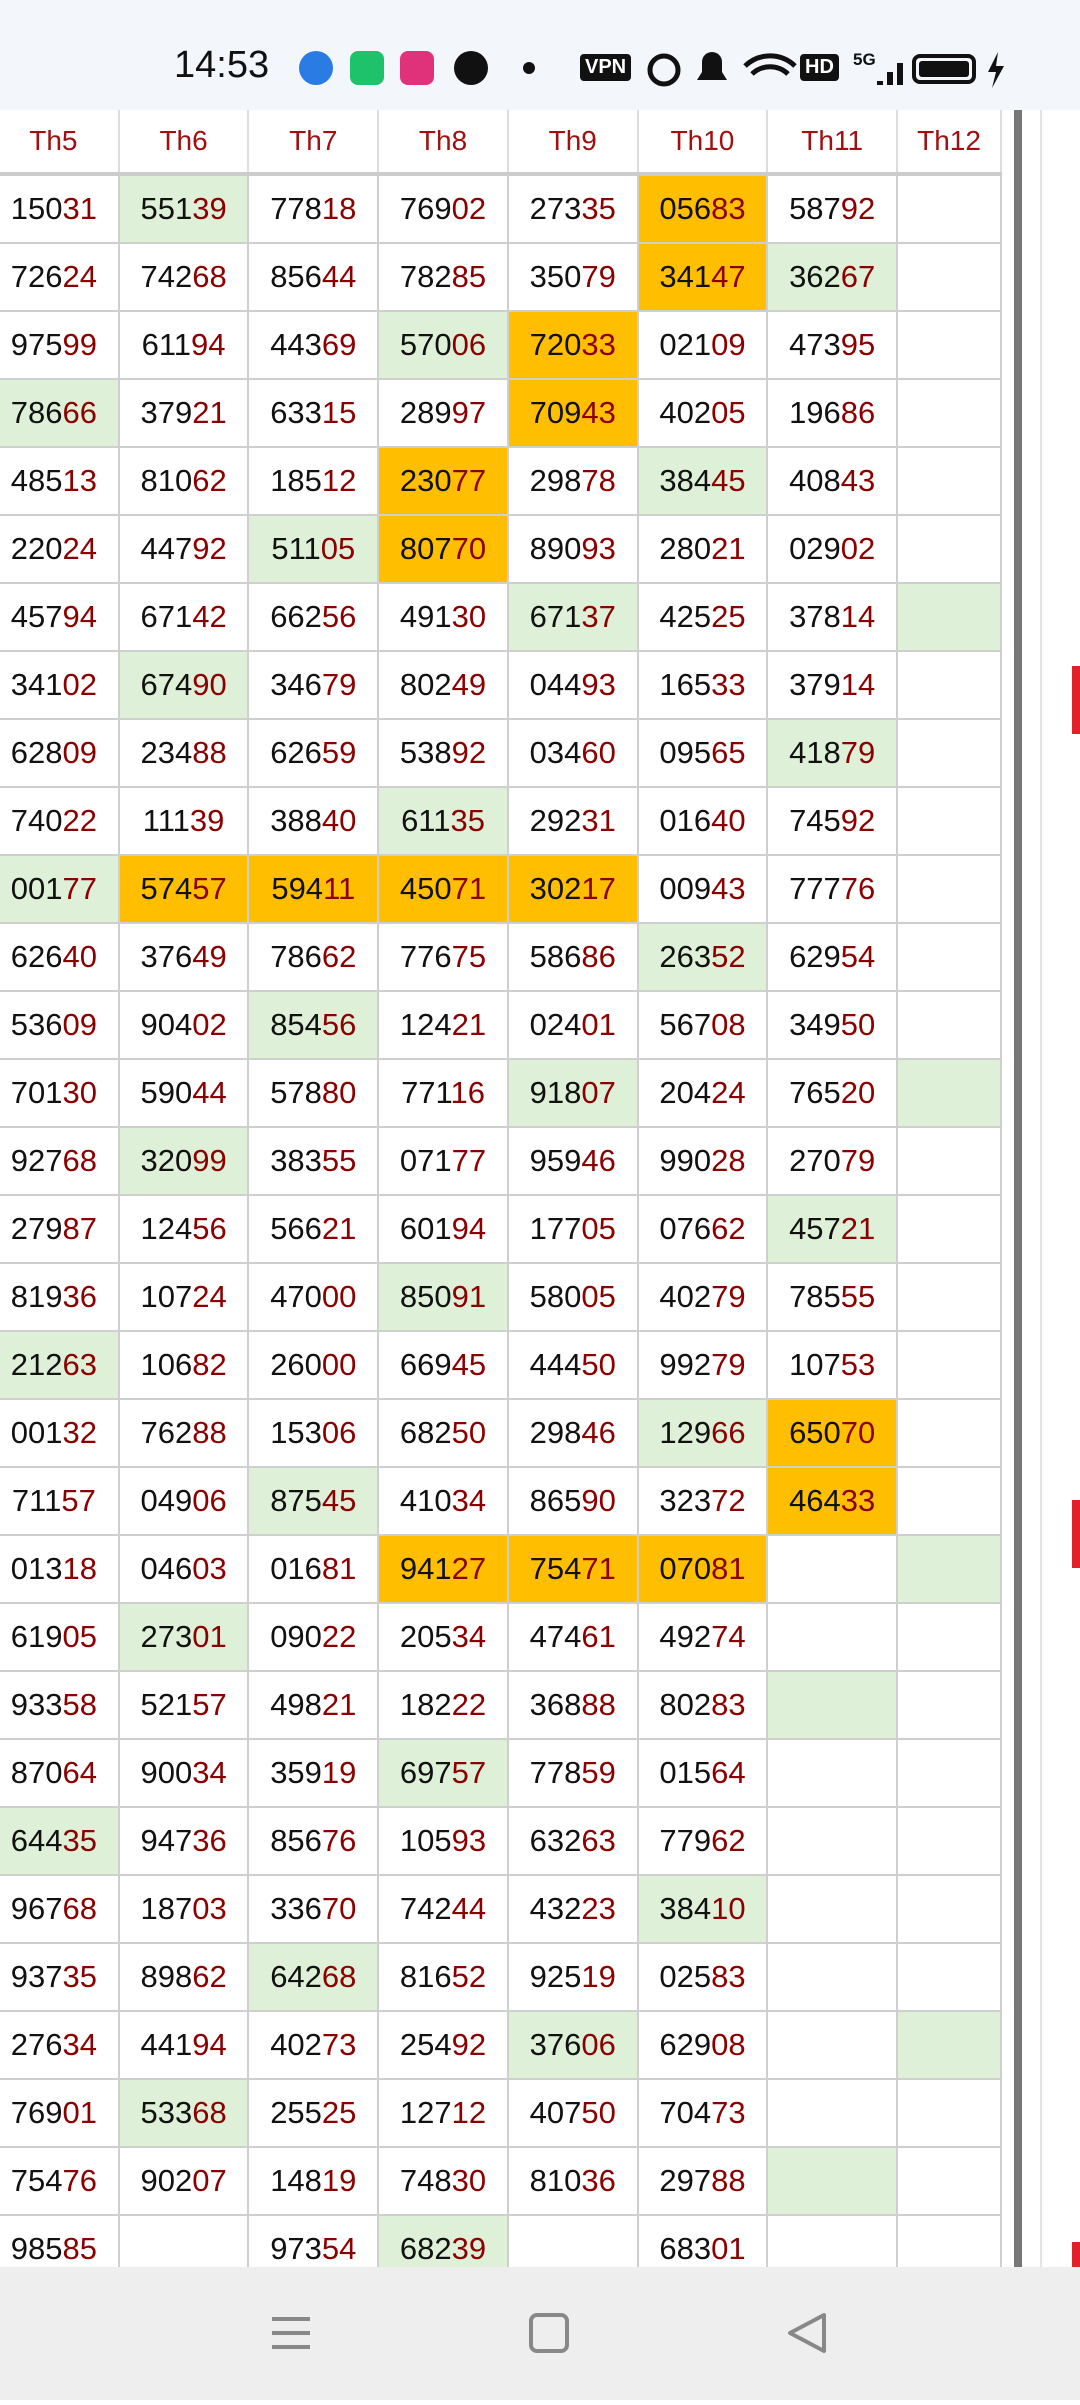 The image size is (1080, 2405). What do you see at coordinates (183, 208) in the screenshot?
I see `table-cell: 55139` at bounding box center [183, 208].